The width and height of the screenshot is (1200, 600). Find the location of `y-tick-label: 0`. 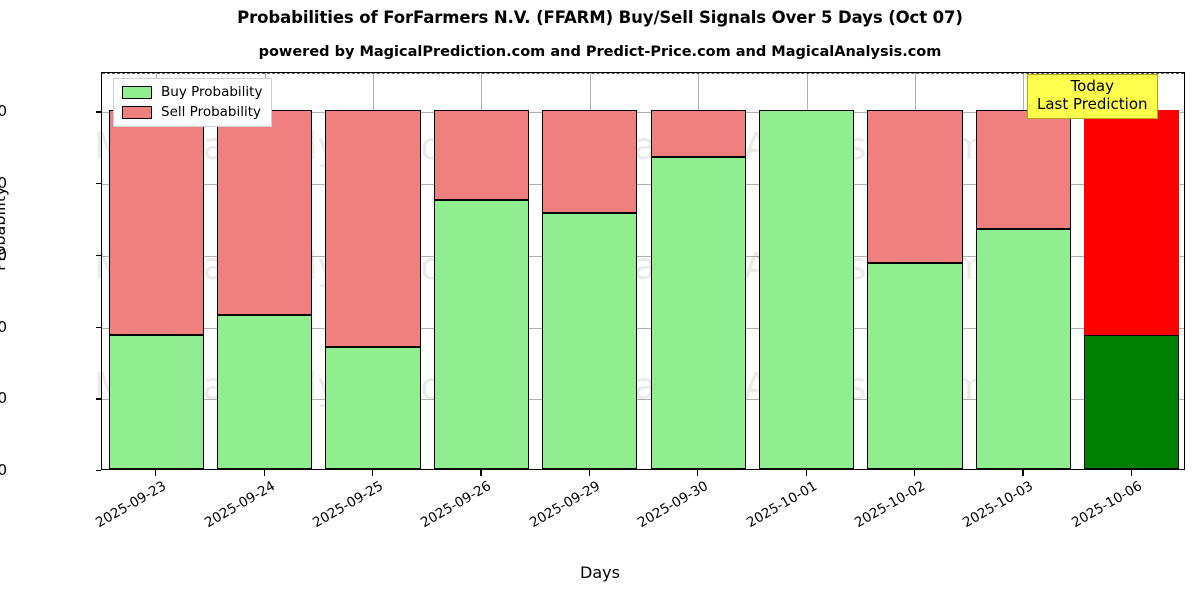

y-tick-label: 0 is located at coordinates (3, 470).